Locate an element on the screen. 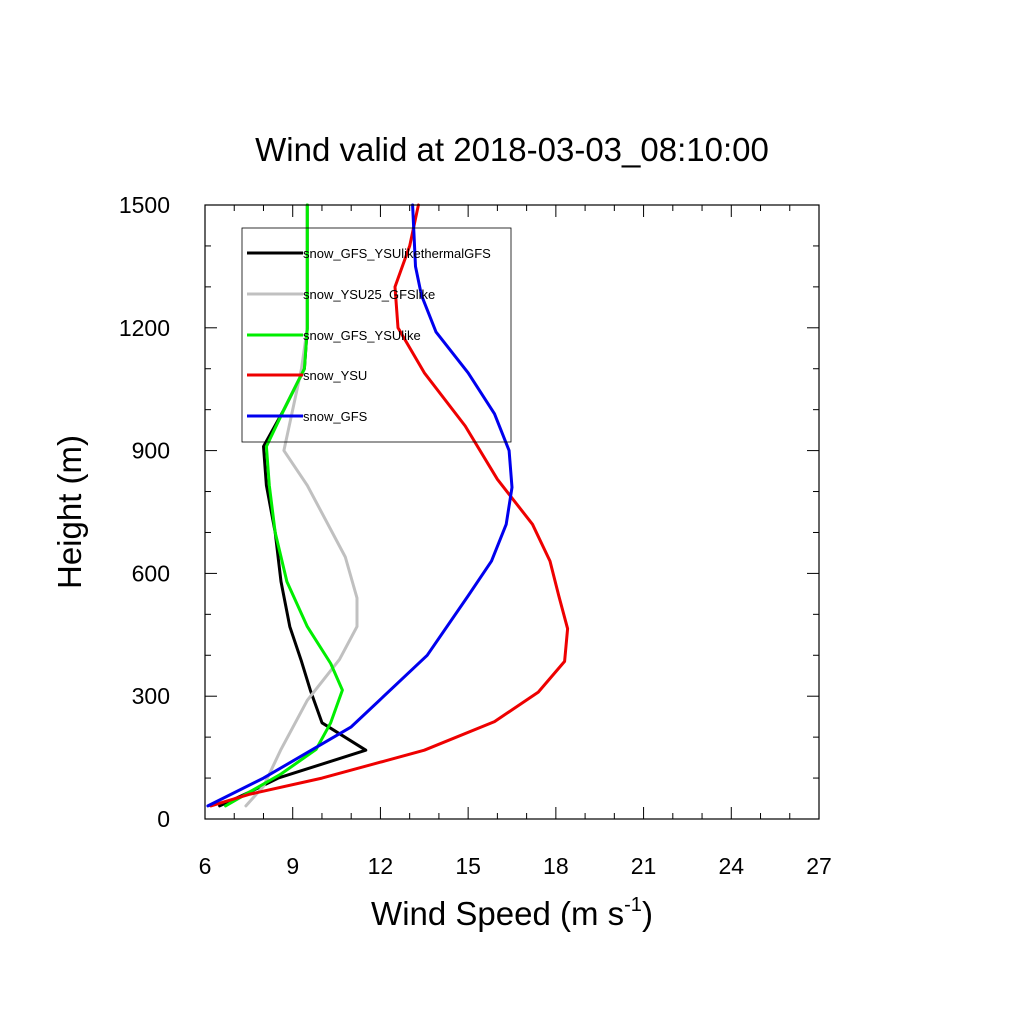  legend-item: snow_GFS is located at coordinates (307, 416).